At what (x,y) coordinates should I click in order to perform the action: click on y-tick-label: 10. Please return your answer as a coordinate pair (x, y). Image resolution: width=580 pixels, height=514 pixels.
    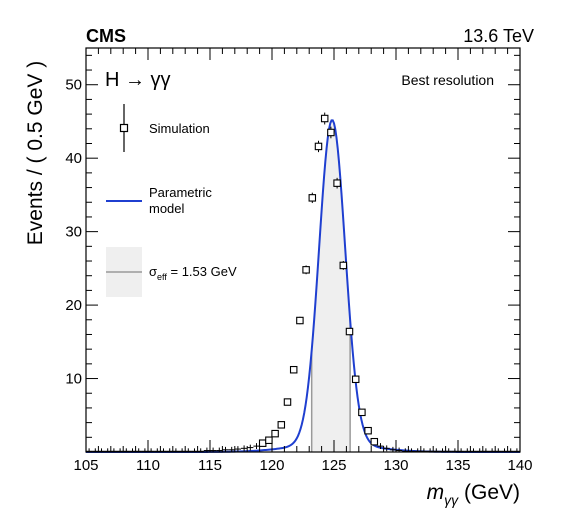
    Looking at the image, I should click on (73, 379).